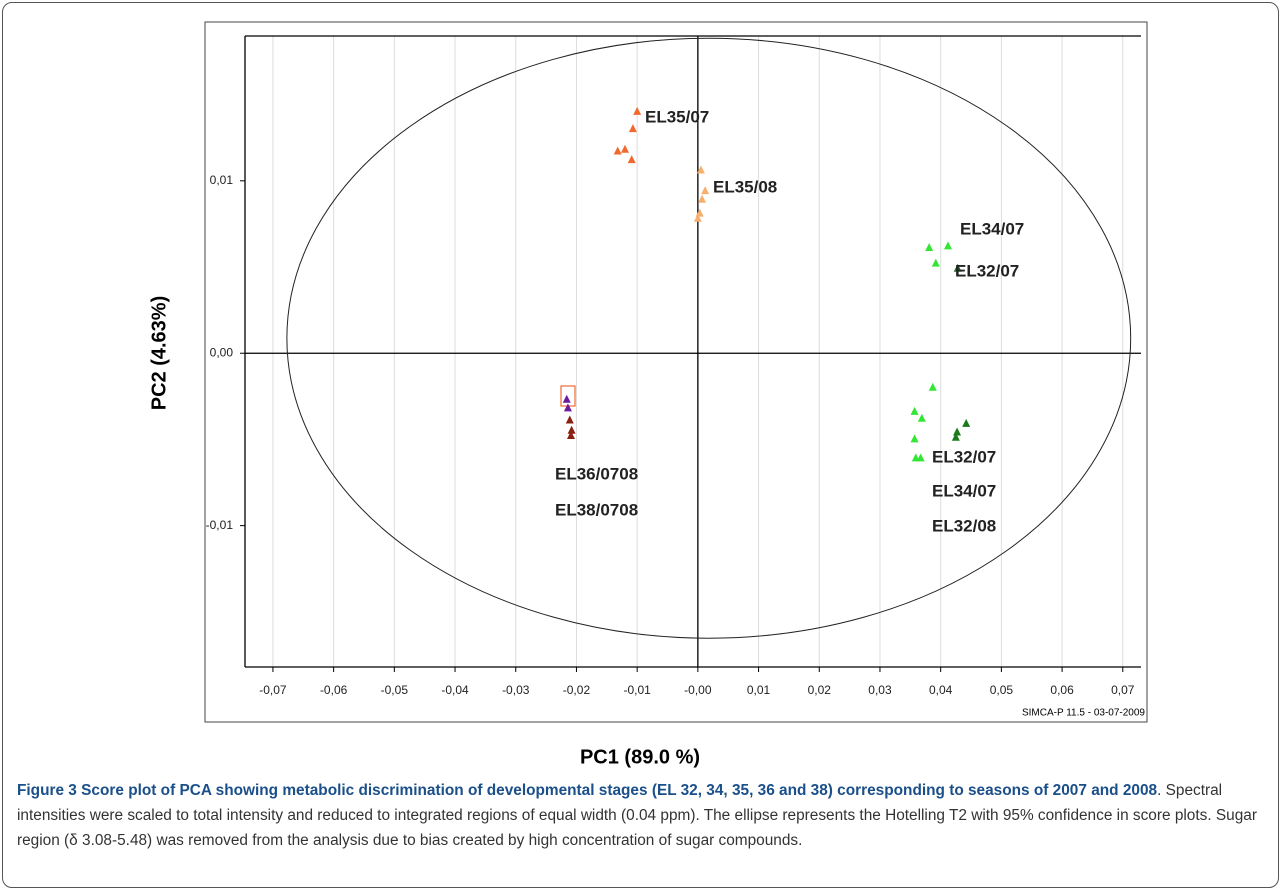  Describe the element at coordinates (455, 690) in the screenshot. I see `x-tick-label: -0,04` at that location.